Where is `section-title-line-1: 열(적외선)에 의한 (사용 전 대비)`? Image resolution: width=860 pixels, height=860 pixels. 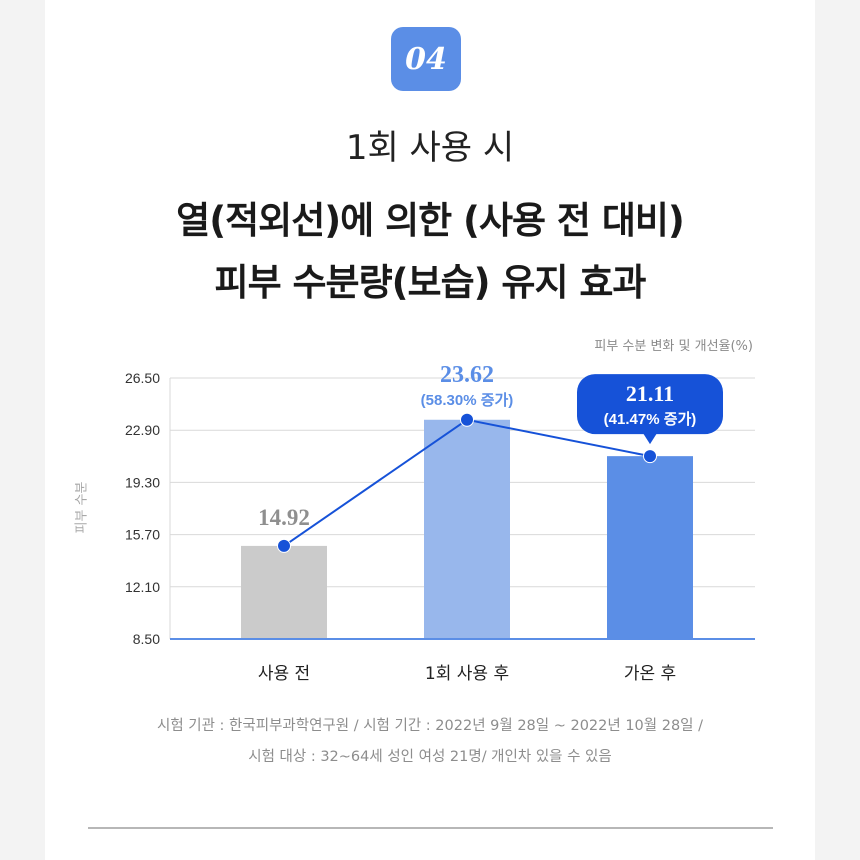
section-title-line-1: 열(적외선)에 의한 (사용 전 대비) is located at coordinates (430, 220).